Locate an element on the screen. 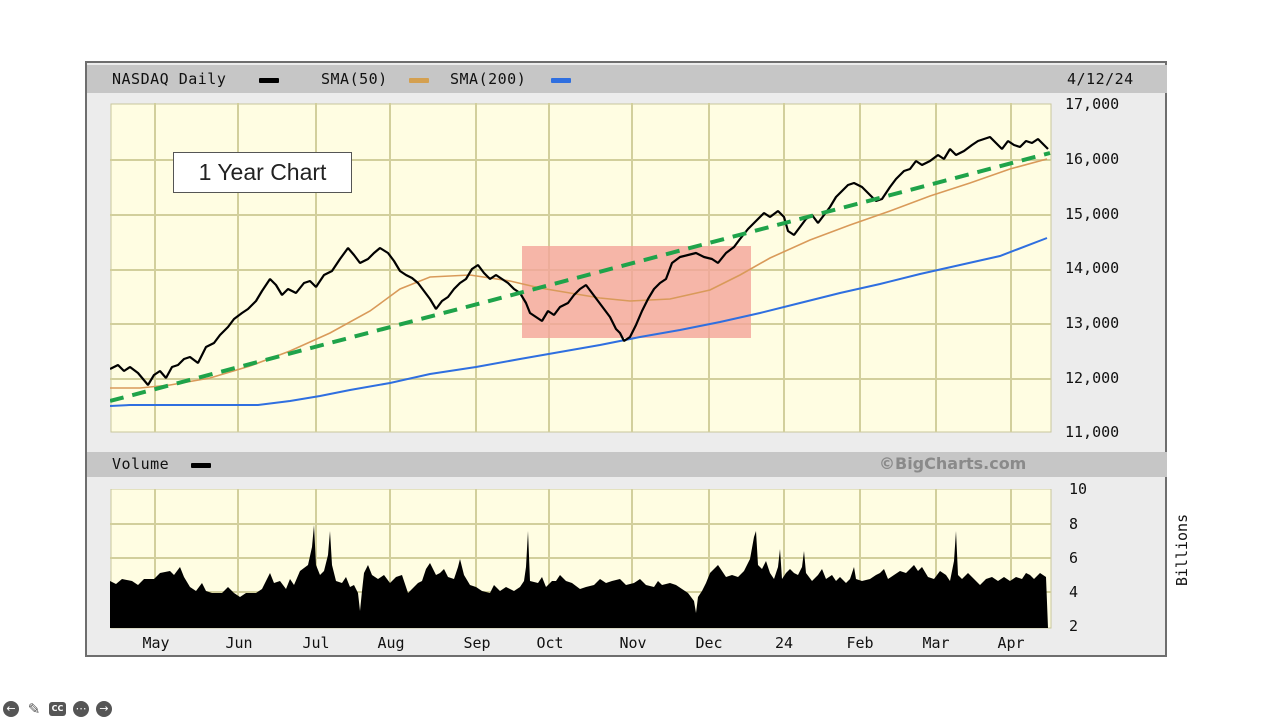  slide-toolbar: ← ✎ CC ⋯ → is located at coordinates (57, 709).